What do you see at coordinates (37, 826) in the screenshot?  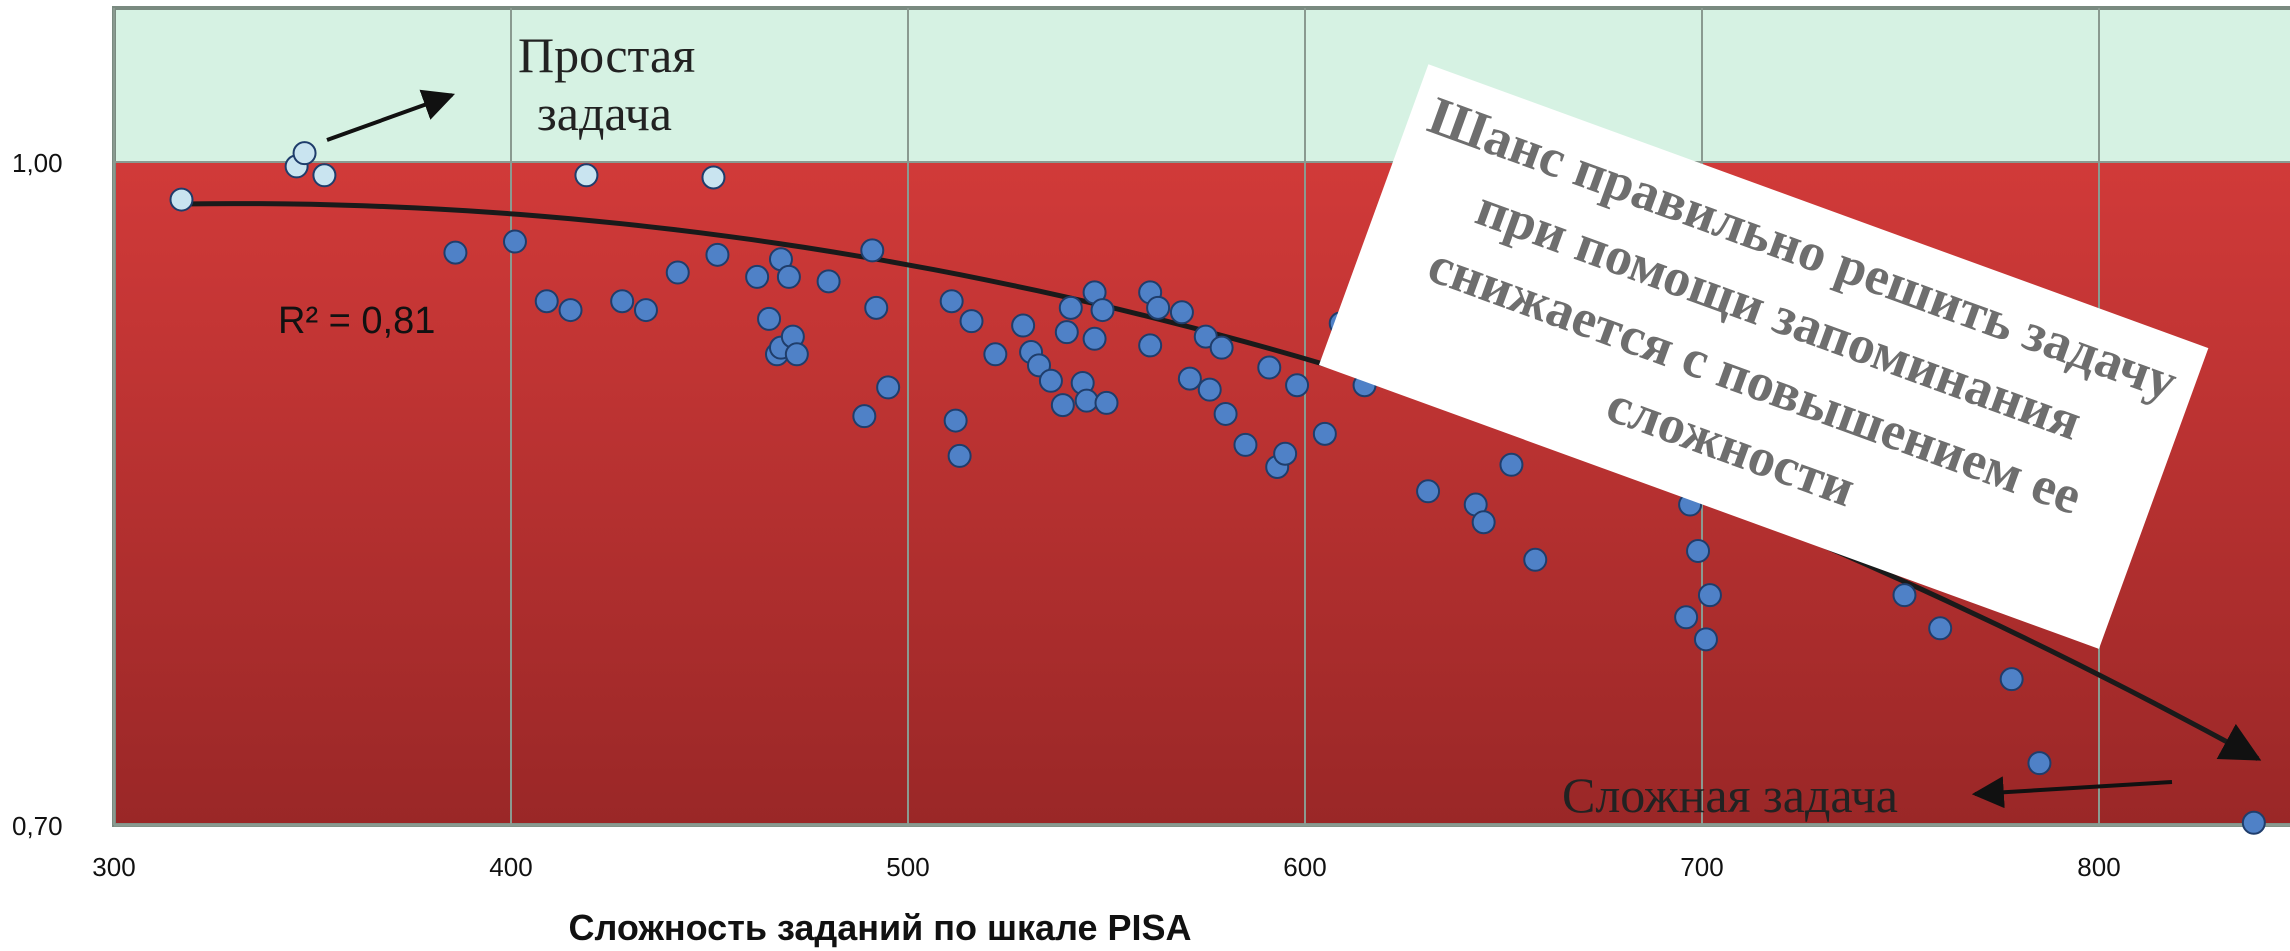 I see `y-tick-label: 0,70` at bounding box center [37, 826].